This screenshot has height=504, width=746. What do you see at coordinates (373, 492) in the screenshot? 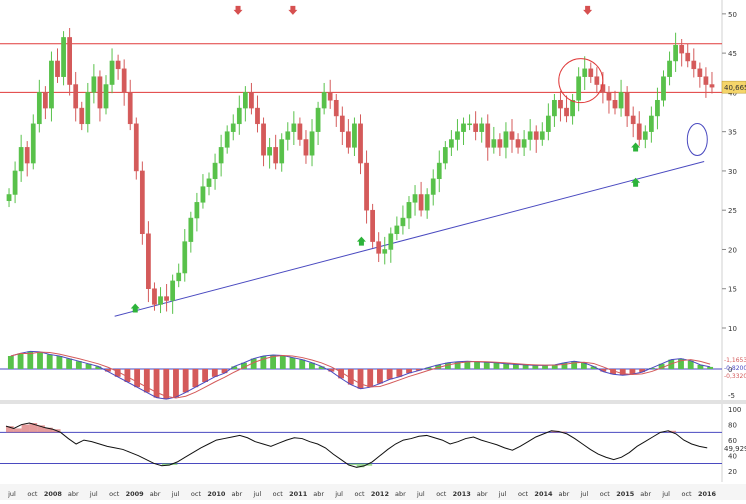
I see `x-axis-band` at bounding box center [373, 492].